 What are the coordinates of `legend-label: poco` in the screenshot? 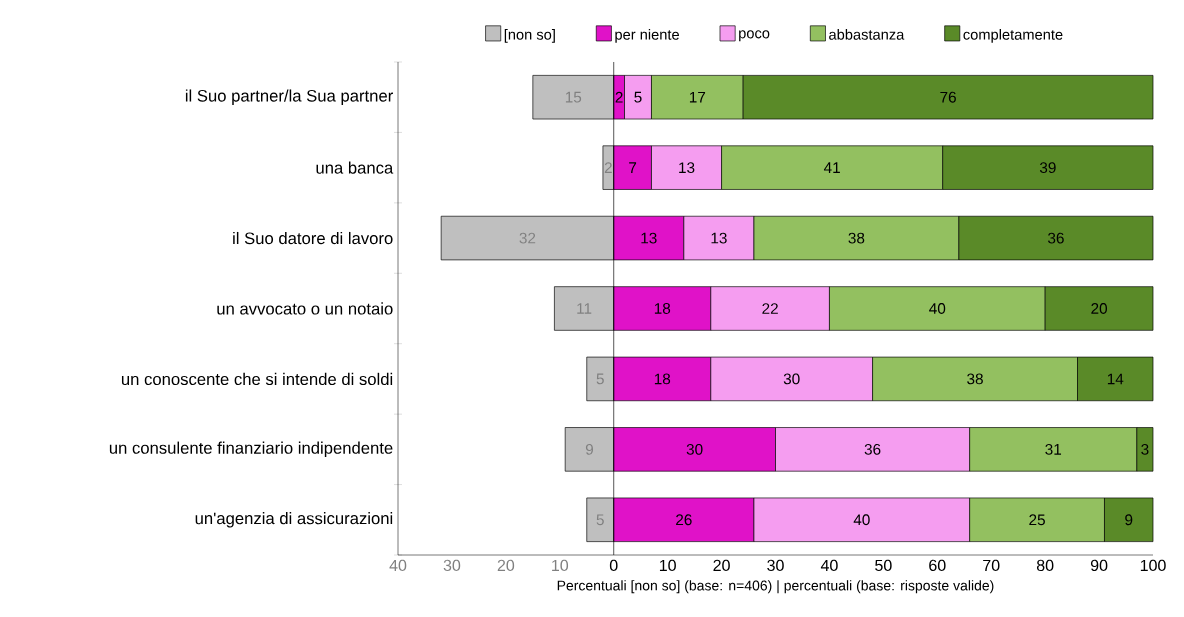 It's located at (754, 36).